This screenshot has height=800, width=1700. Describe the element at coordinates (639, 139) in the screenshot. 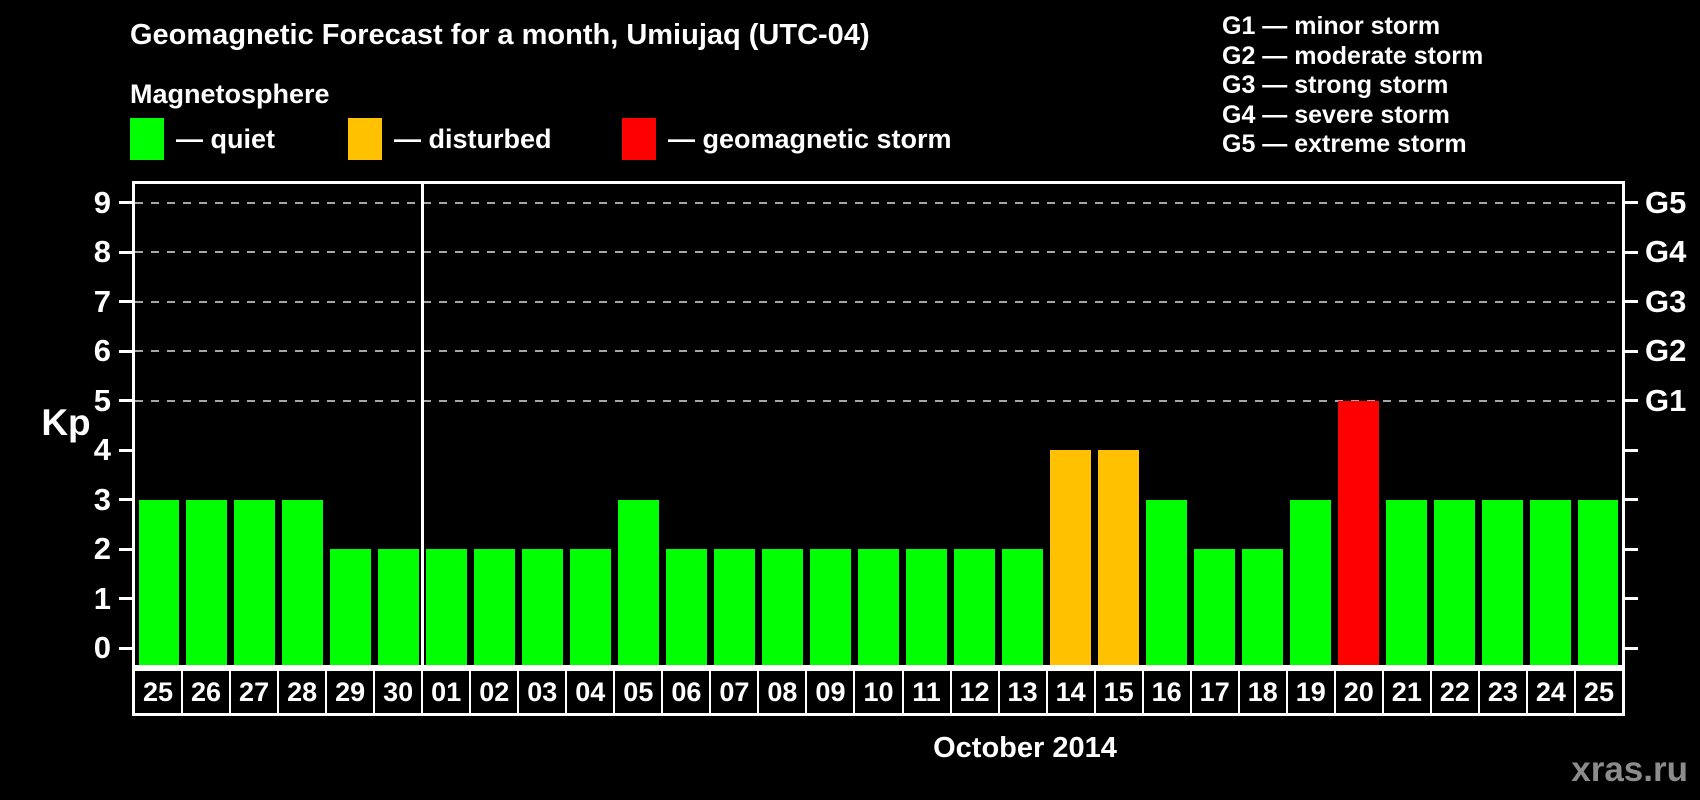

I see `storm-color-swatch-icon` at that location.